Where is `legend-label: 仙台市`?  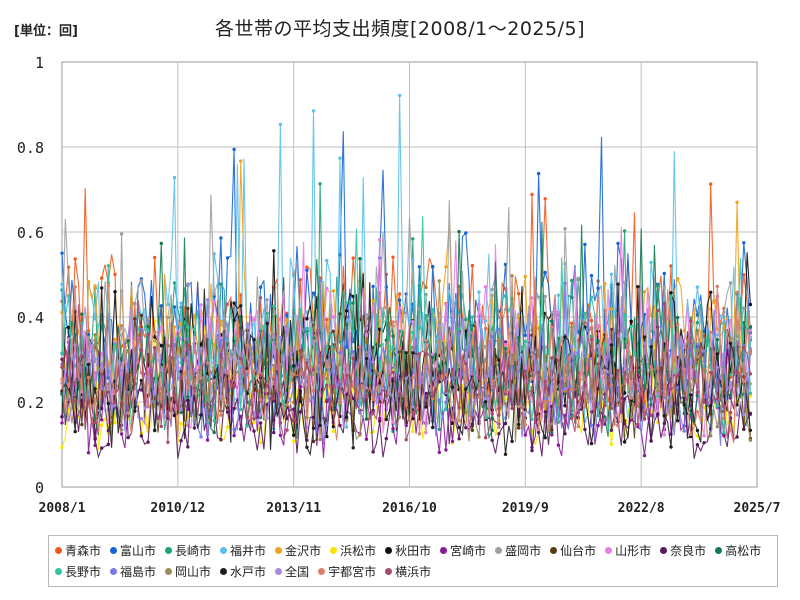
legend-label: 仙台市 is located at coordinates (578, 551).